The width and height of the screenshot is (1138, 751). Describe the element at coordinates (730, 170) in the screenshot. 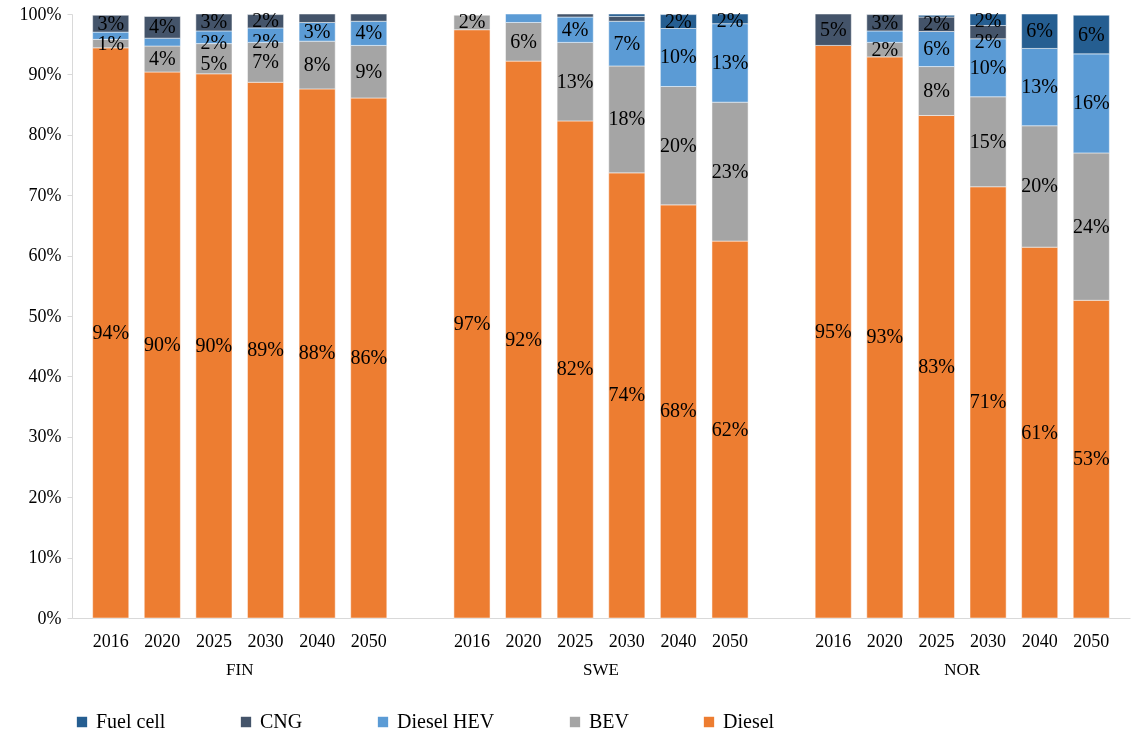

I see `data-label: 23%` at that location.